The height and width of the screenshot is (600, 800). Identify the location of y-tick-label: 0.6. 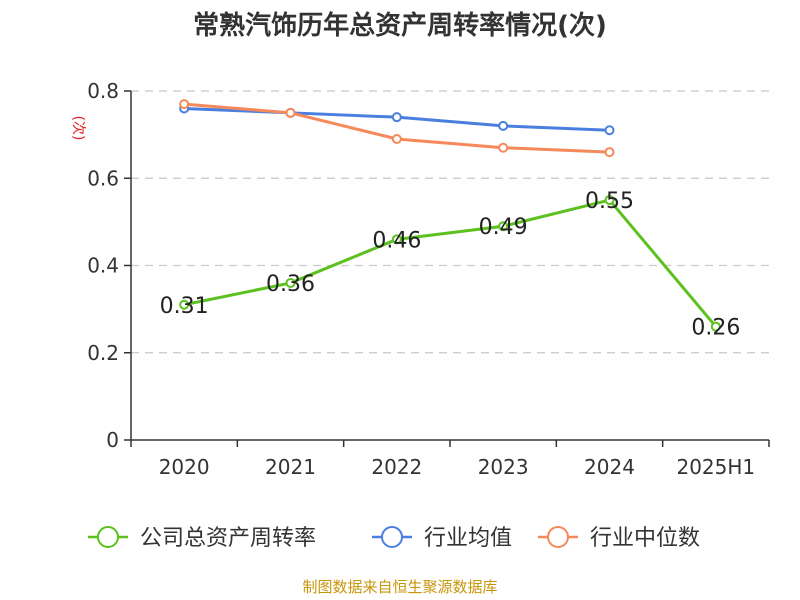
(103, 178).